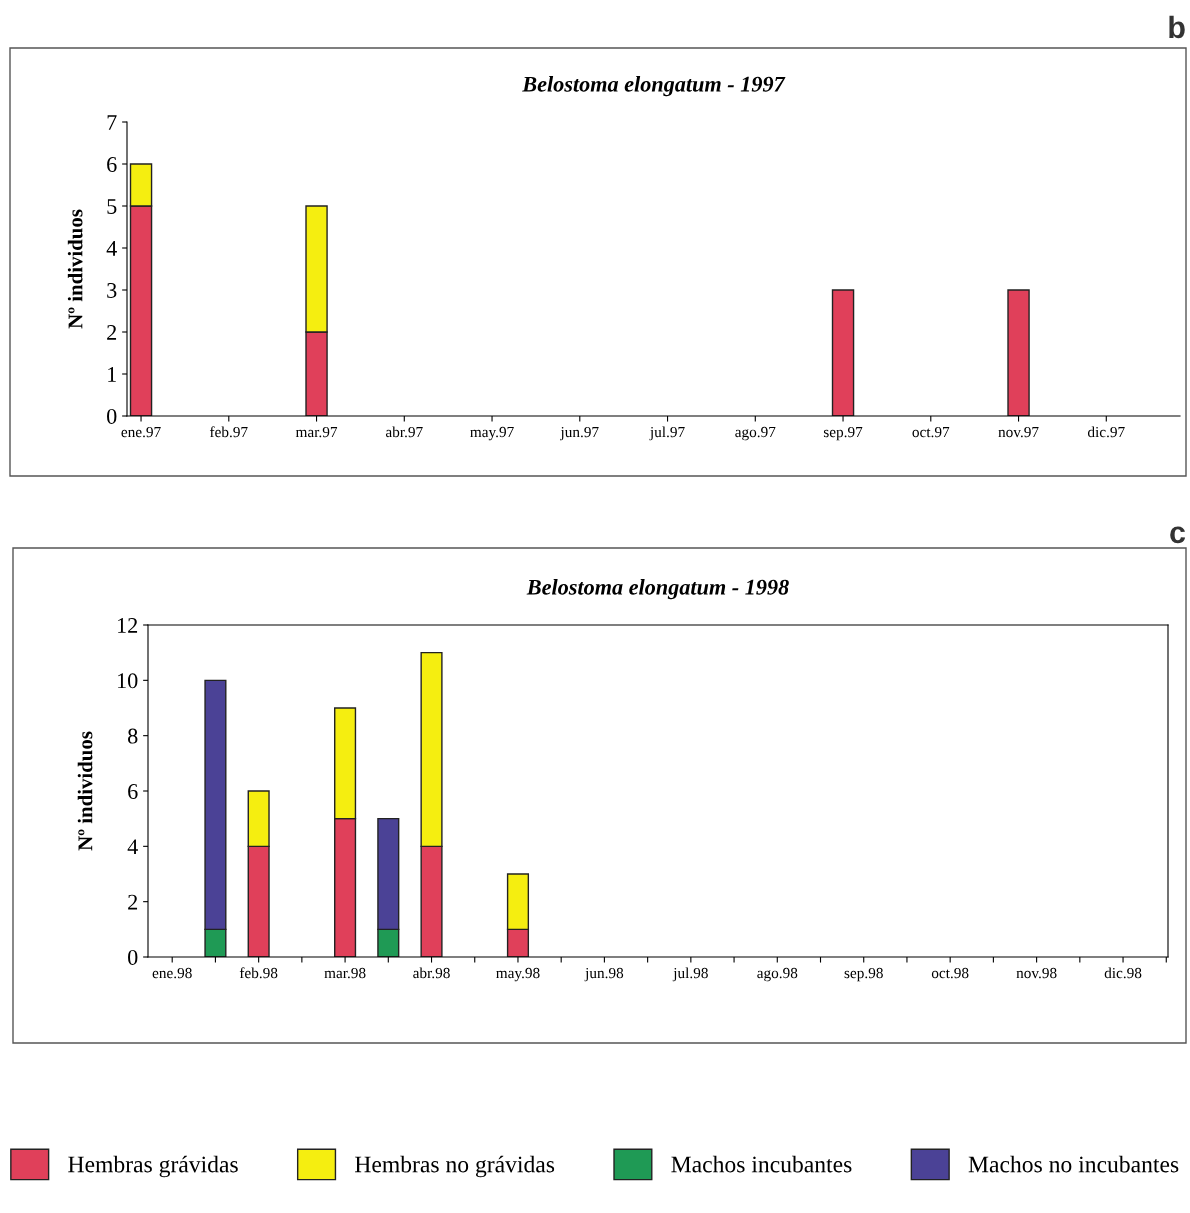 The image size is (1190, 1213). I want to click on x-tick-label: mar.97, so click(316, 432).